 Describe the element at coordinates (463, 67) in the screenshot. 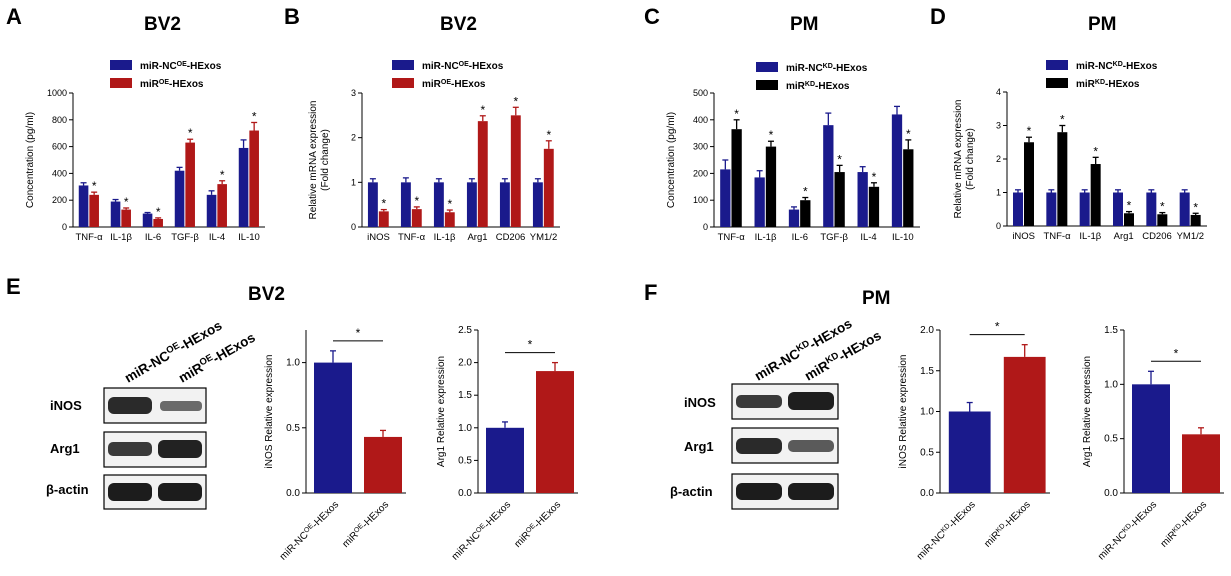

I see `legend-label: miR-NCOE-HExos` at that location.